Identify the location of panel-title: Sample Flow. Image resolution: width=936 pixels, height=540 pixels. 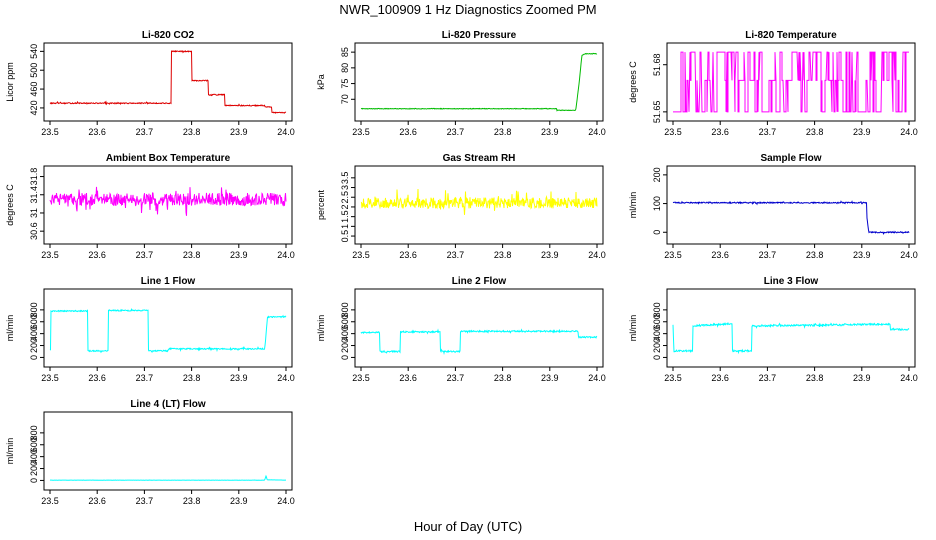
(790, 158).